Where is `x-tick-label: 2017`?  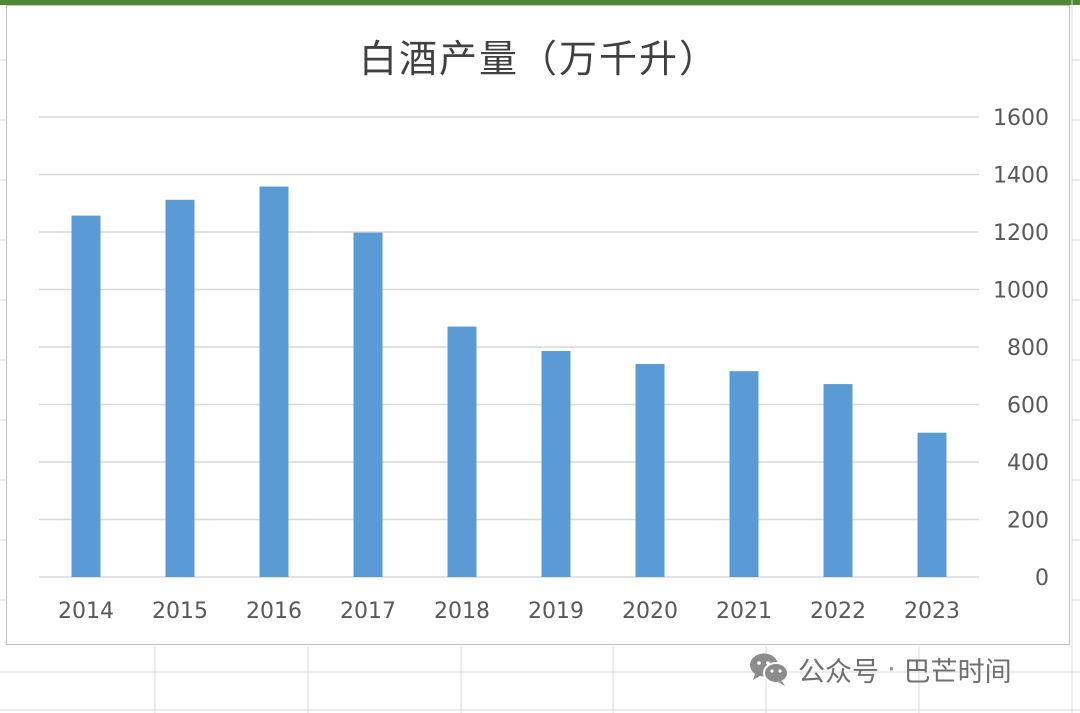 x-tick-label: 2017 is located at coordinates (368, 611).